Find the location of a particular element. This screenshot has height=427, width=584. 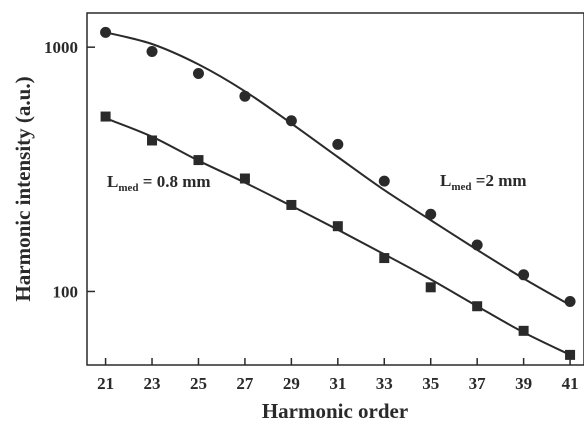

y-axis-title: Harmonic intensity (a.u.) is located at coordinates (23, 188).